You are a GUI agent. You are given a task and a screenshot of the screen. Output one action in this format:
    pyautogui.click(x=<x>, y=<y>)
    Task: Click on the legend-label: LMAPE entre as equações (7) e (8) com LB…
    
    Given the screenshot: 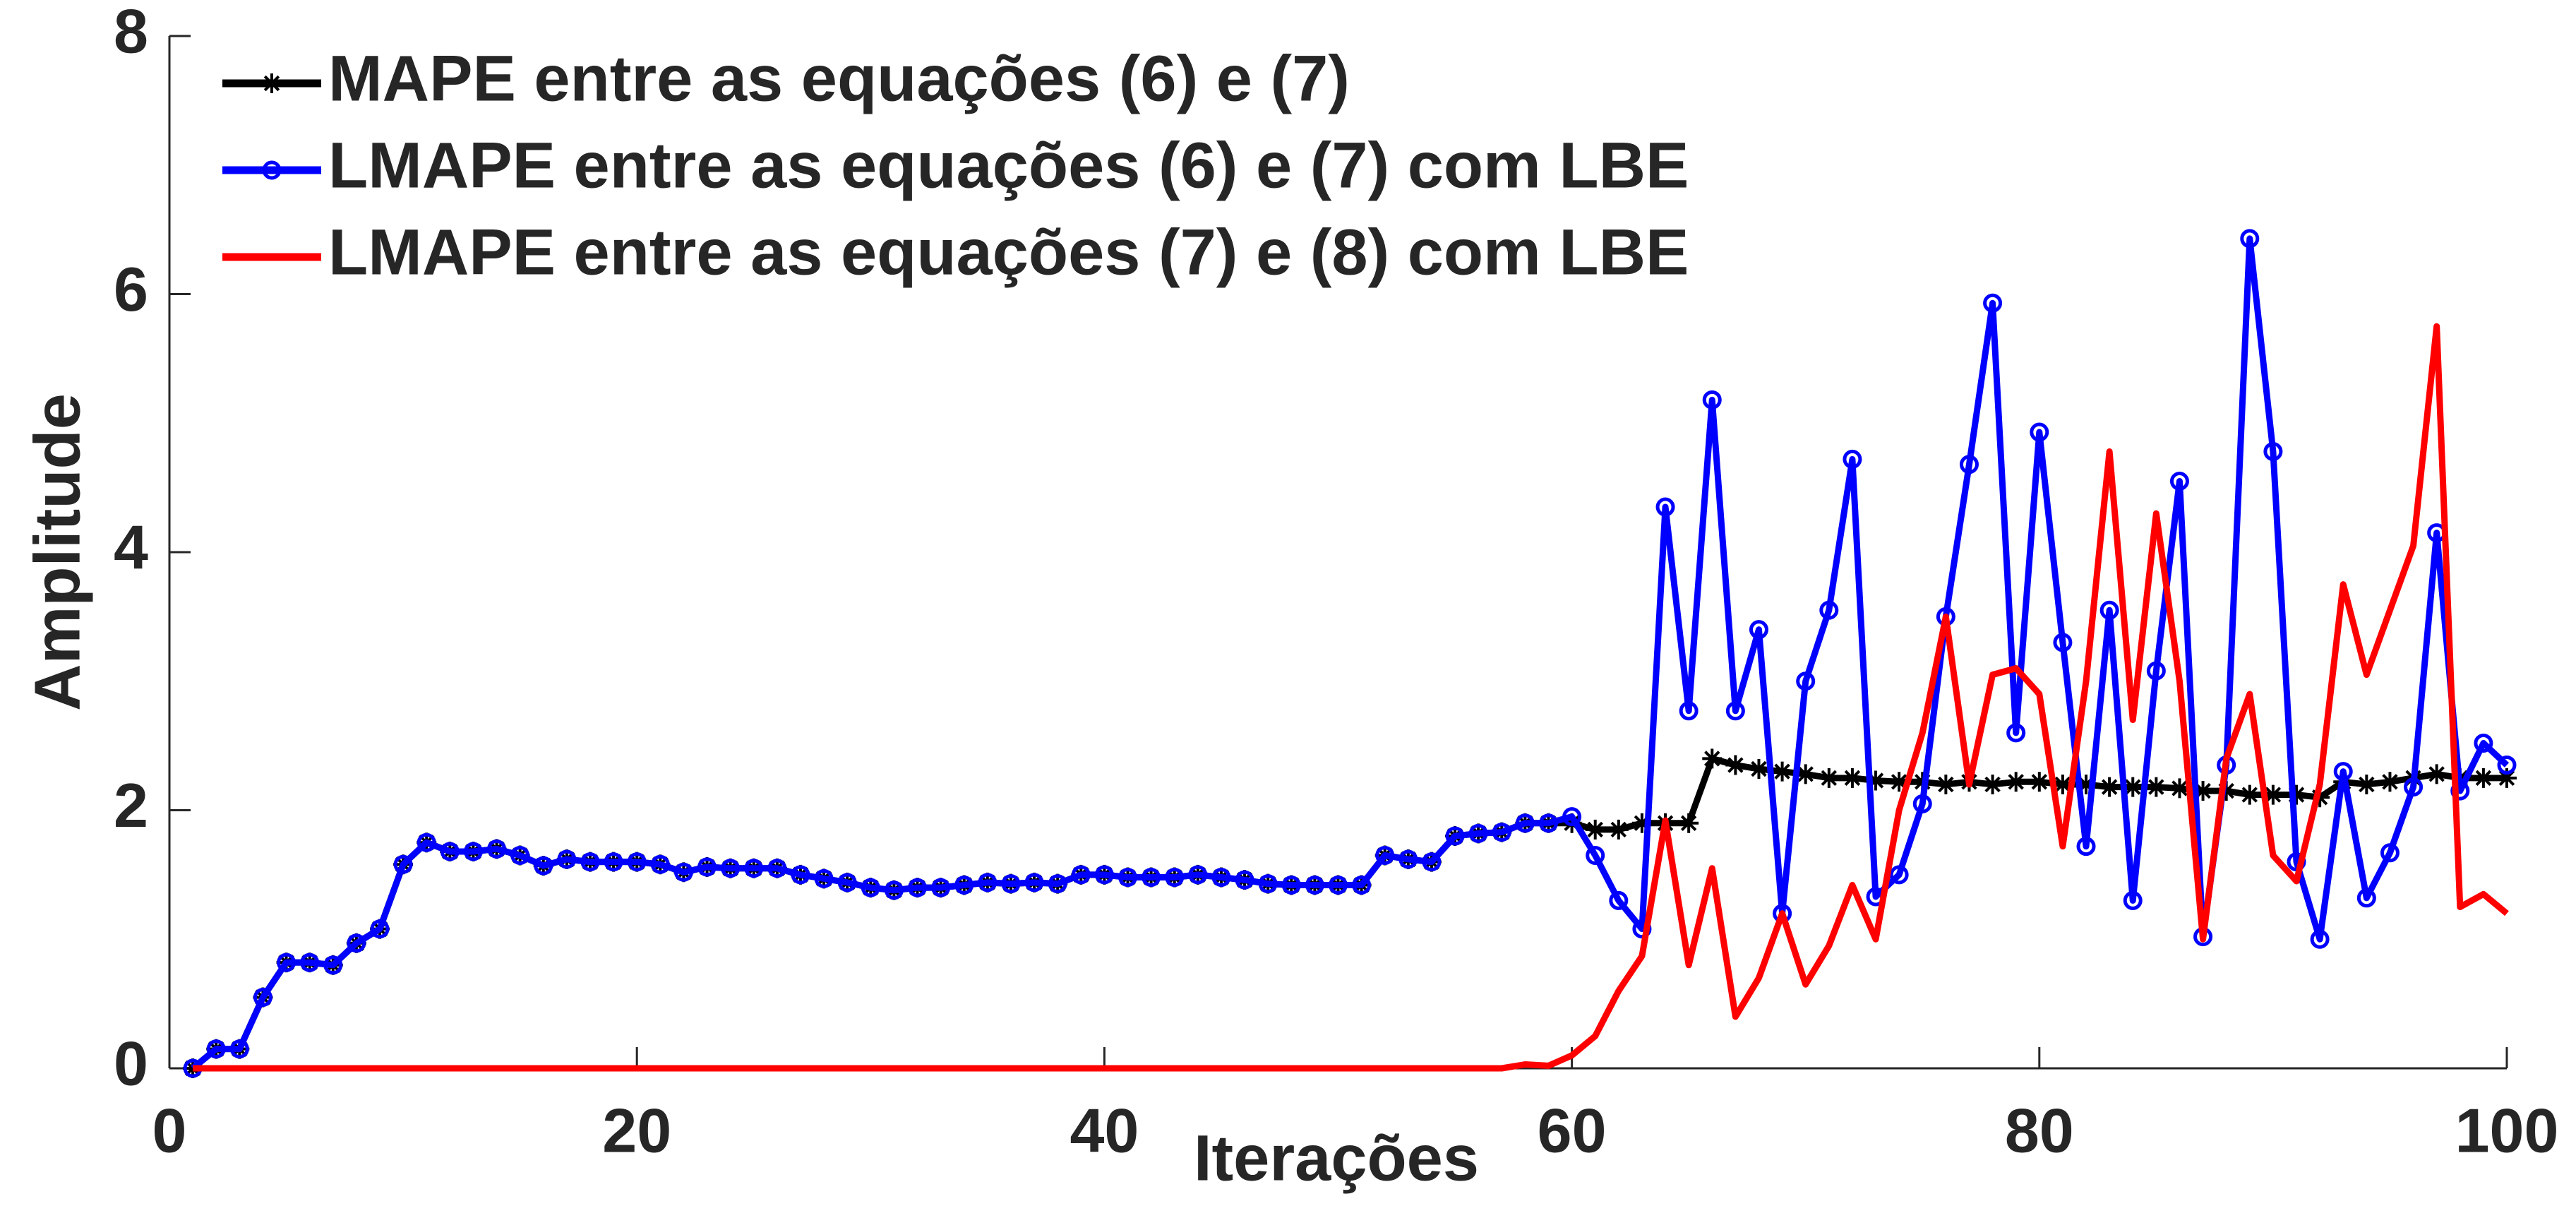 What is the action you would take?
    pyautogui.click(x=1008, y=252)
    